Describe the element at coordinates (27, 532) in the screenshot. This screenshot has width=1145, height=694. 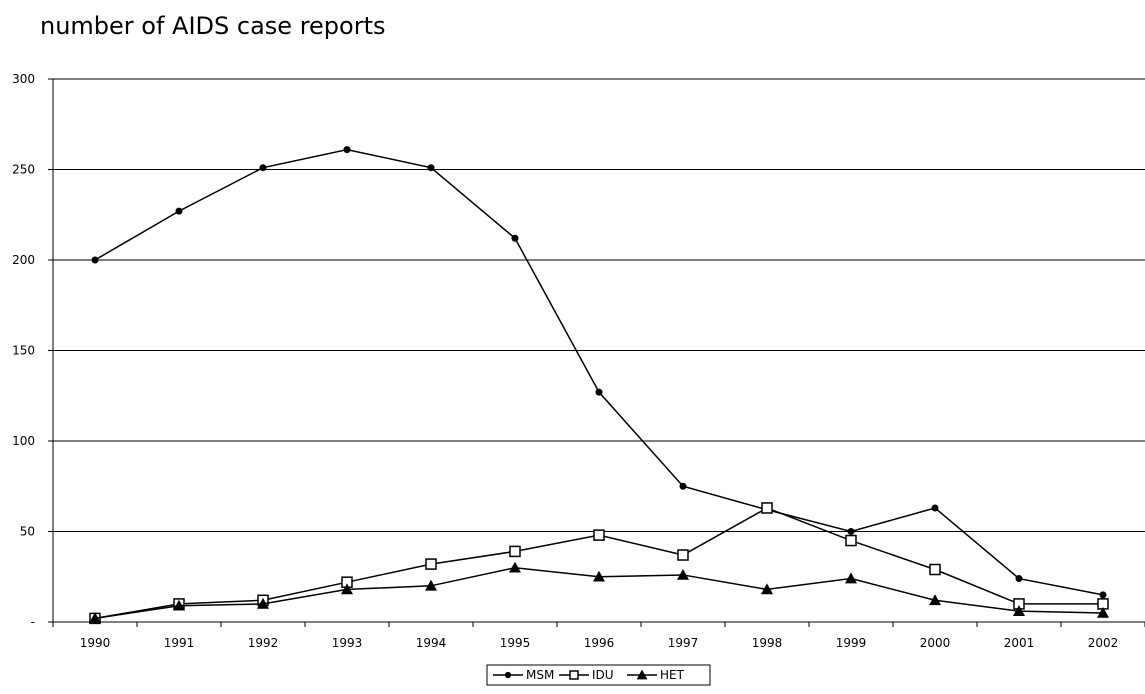
I see `y-tick-label: 50` at that location.